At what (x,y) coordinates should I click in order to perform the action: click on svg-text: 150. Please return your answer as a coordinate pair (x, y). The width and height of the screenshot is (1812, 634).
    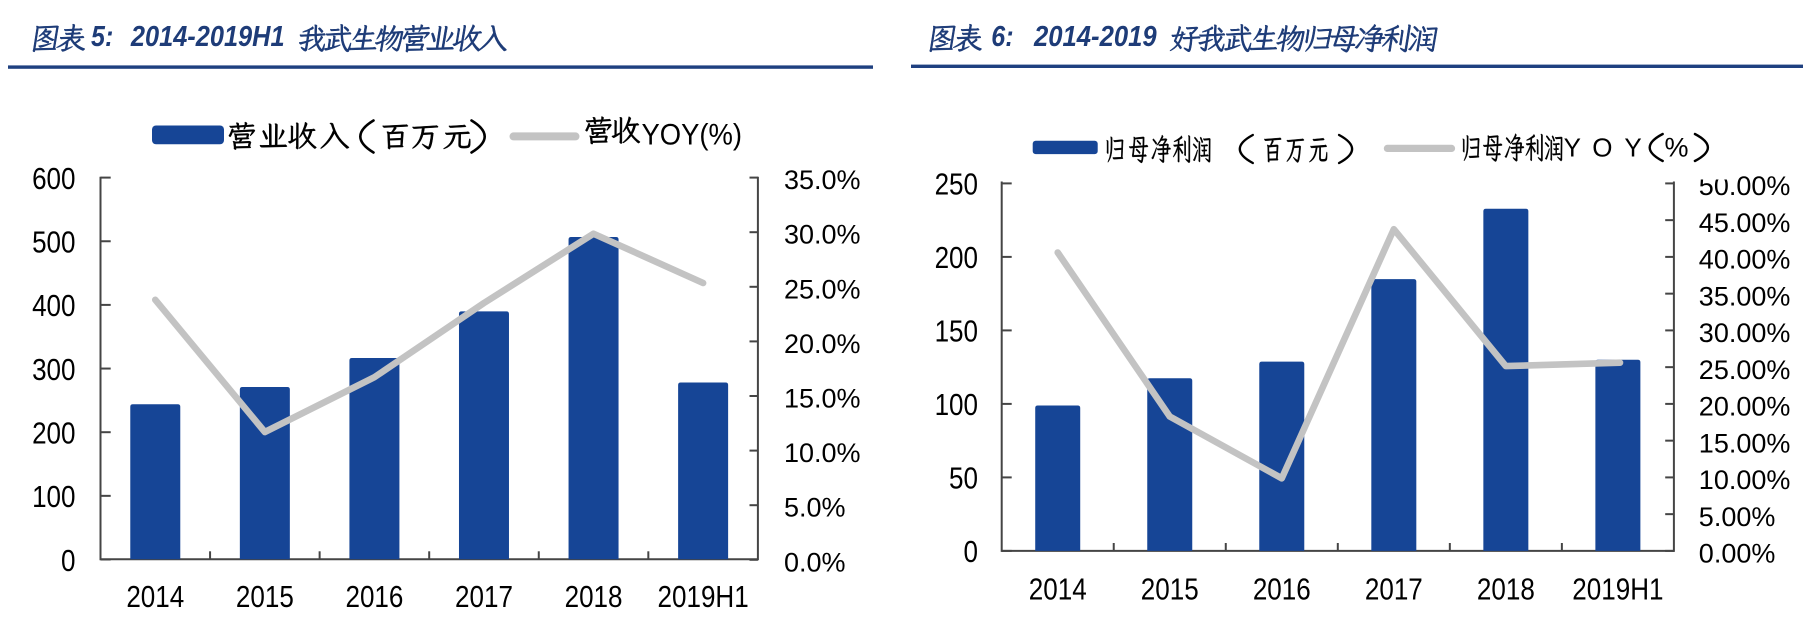
    Looking at the image, I should click on (956, 332).